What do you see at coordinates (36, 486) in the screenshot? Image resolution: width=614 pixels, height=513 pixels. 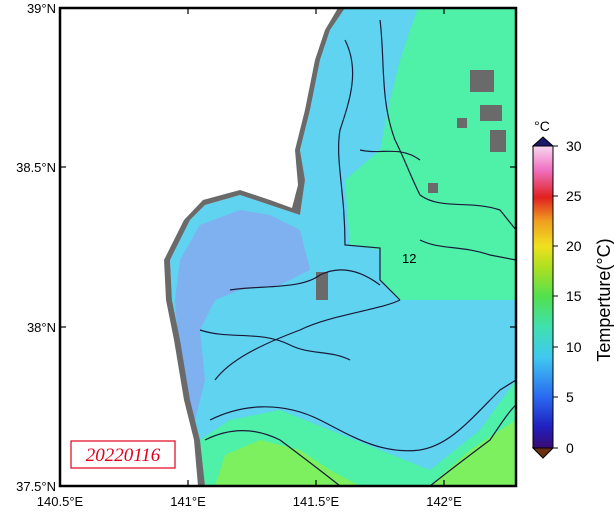 I see `lat-label-37-5: 37.5°N` at bounding box center [36, 486].